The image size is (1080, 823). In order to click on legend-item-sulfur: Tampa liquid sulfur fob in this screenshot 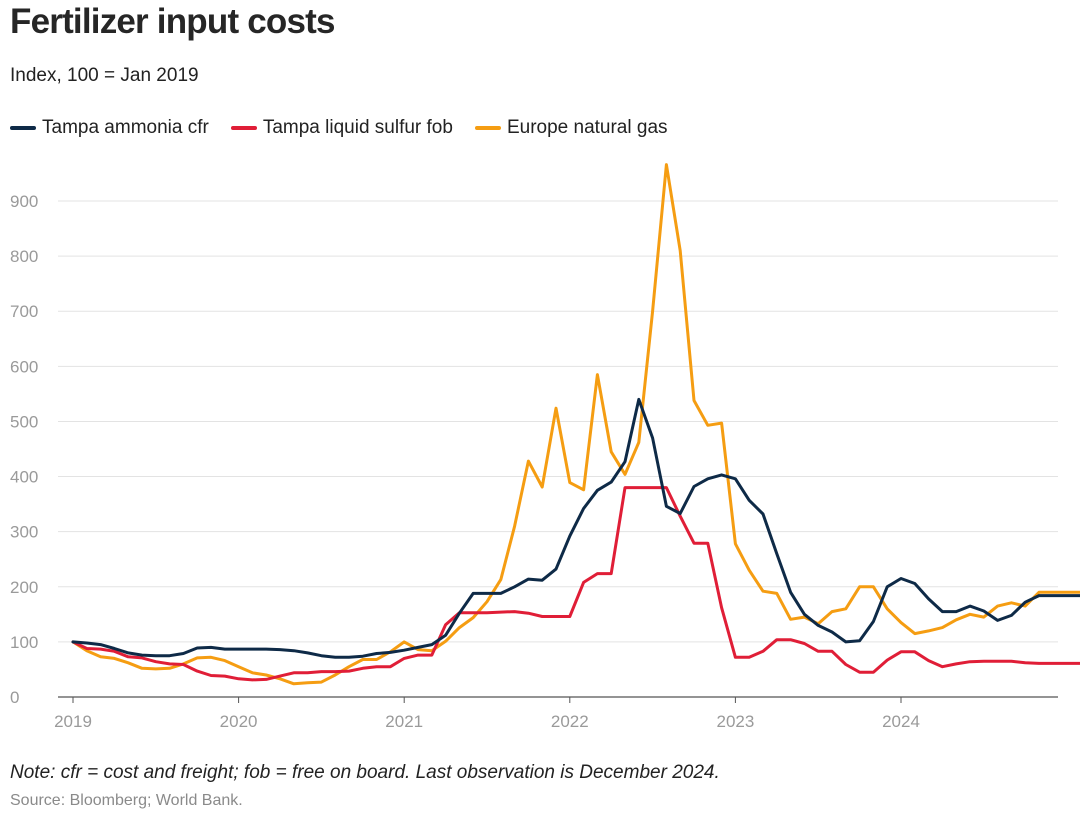, I will do `click(341, 128)`.